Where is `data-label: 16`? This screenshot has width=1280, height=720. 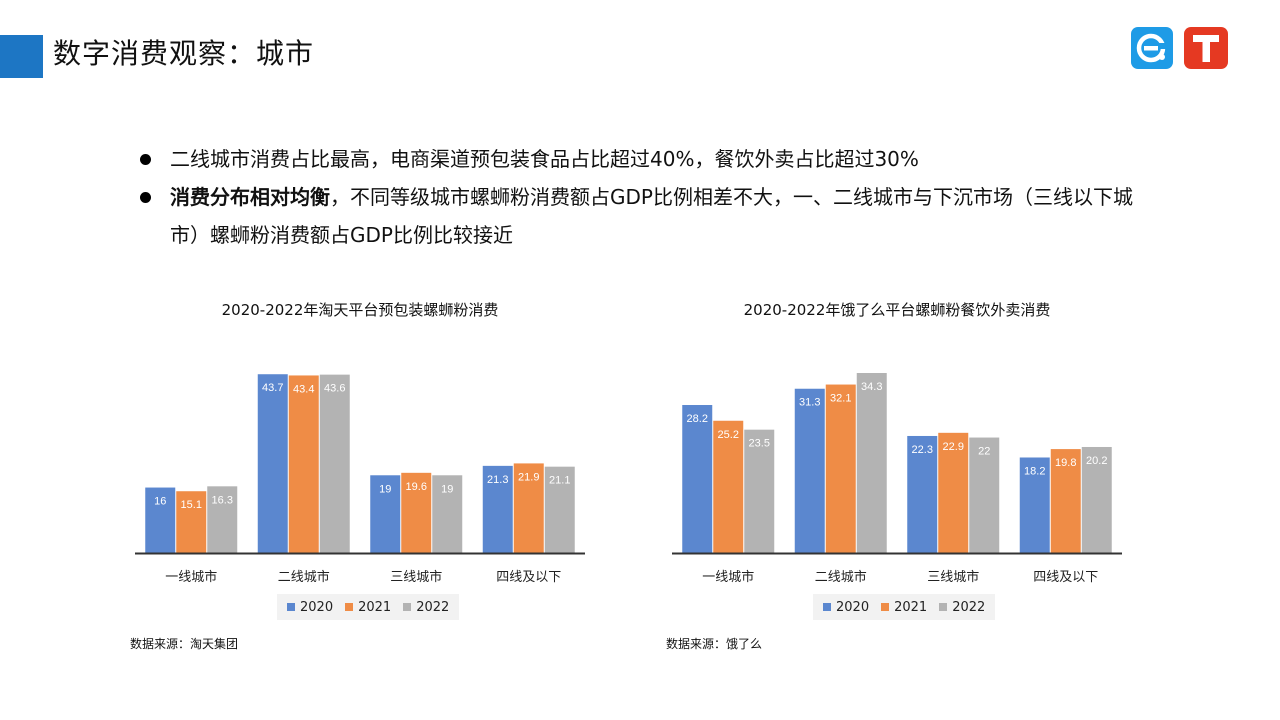
data-label: 16 is located at coordinates (160, 502).